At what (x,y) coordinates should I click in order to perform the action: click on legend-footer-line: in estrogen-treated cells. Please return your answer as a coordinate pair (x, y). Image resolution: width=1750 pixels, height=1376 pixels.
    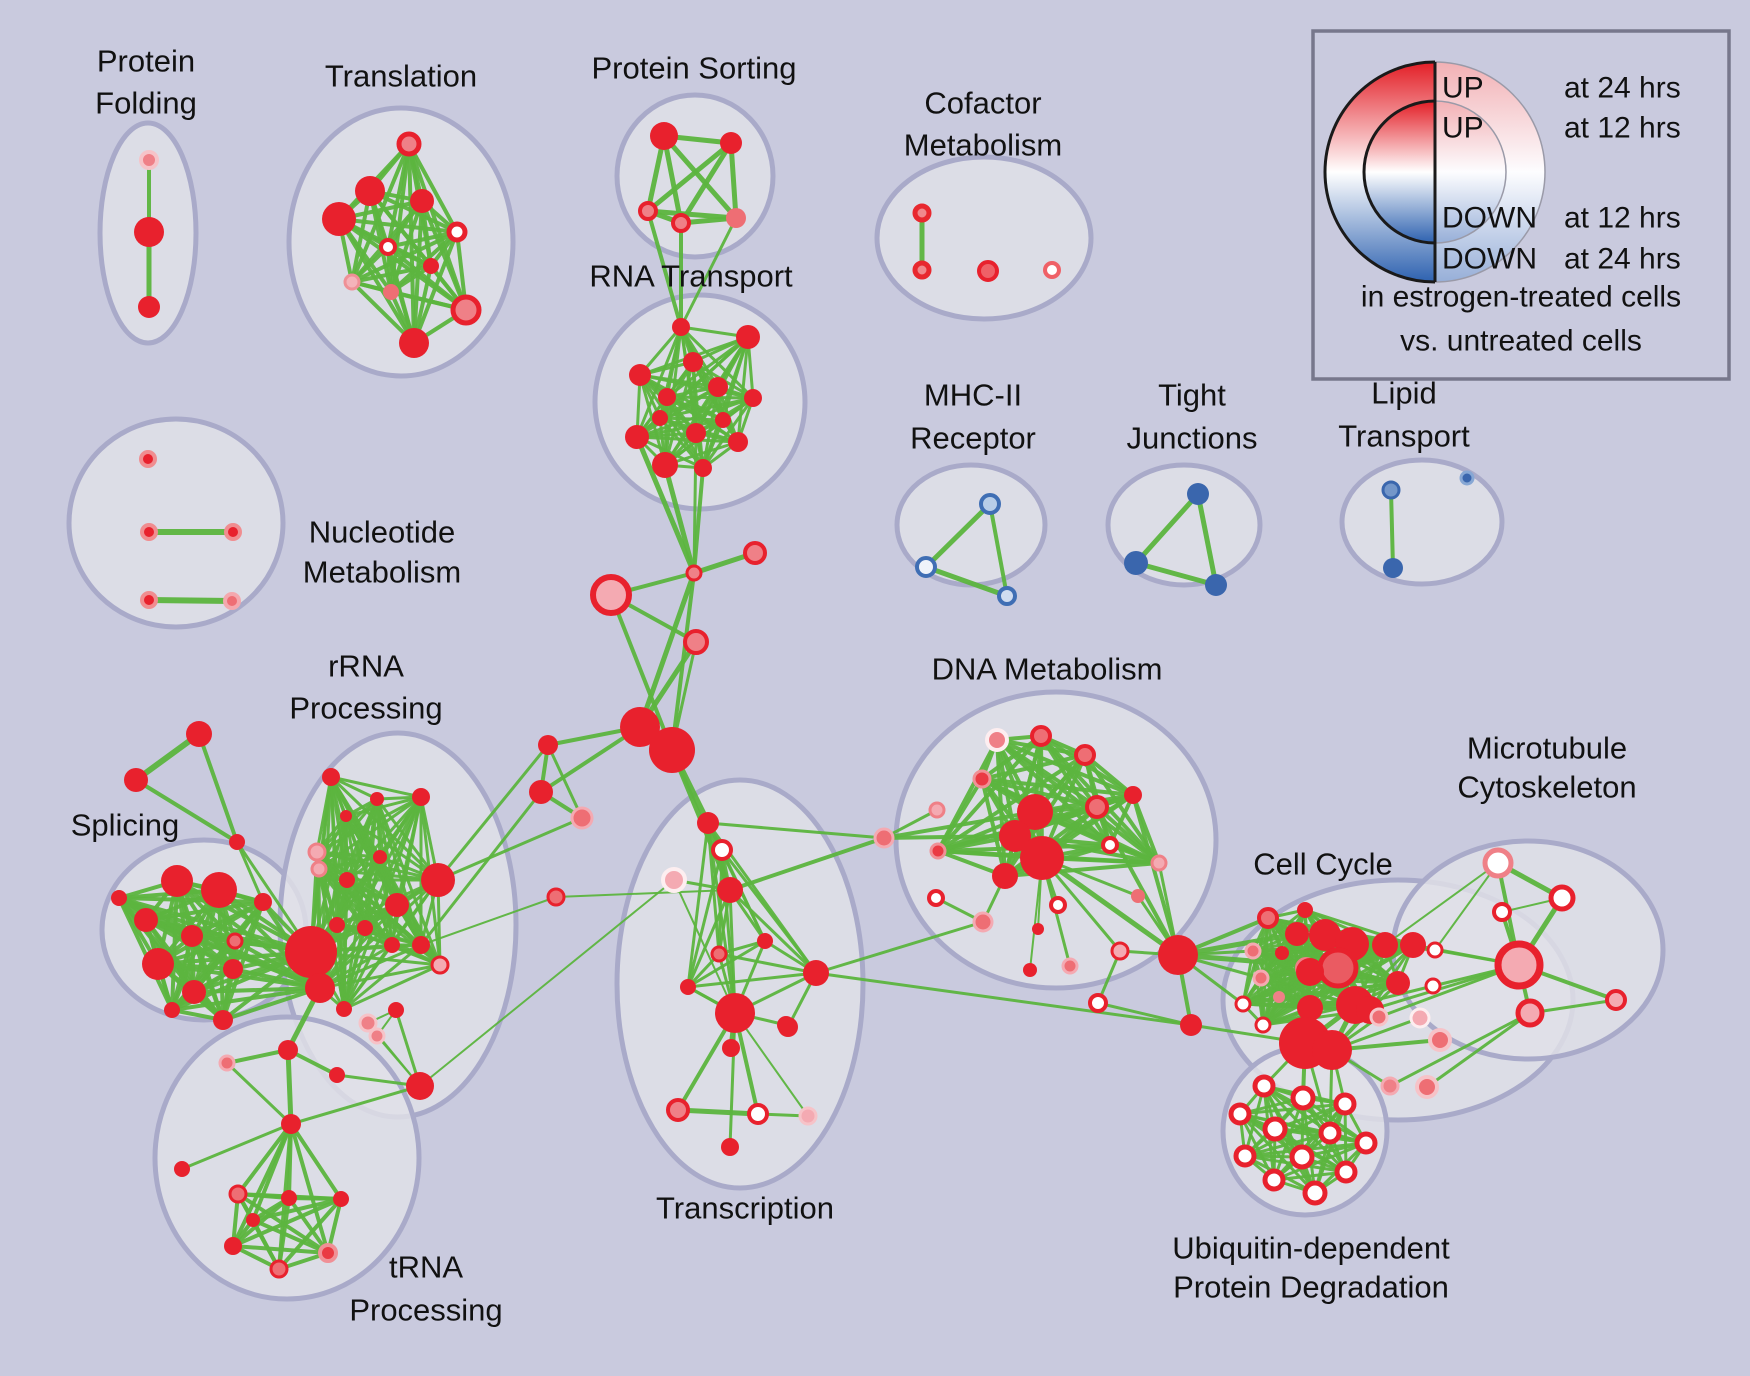
    Looking at the image, I should click on (1521, 297).